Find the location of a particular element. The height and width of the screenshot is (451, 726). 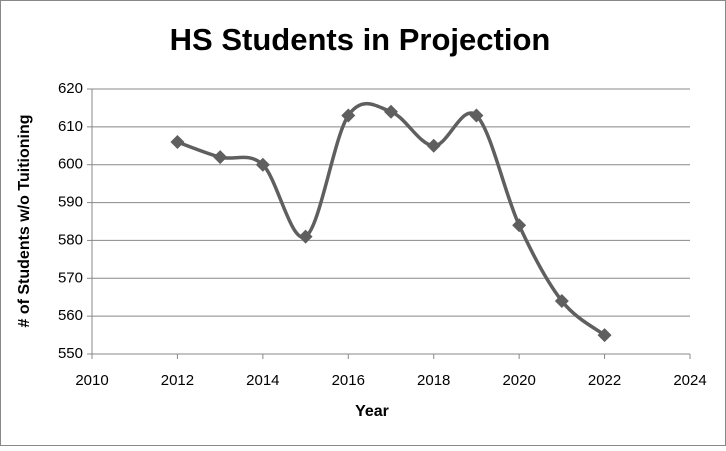

y-tick-label: 620 is located at coordinates (70, 88).